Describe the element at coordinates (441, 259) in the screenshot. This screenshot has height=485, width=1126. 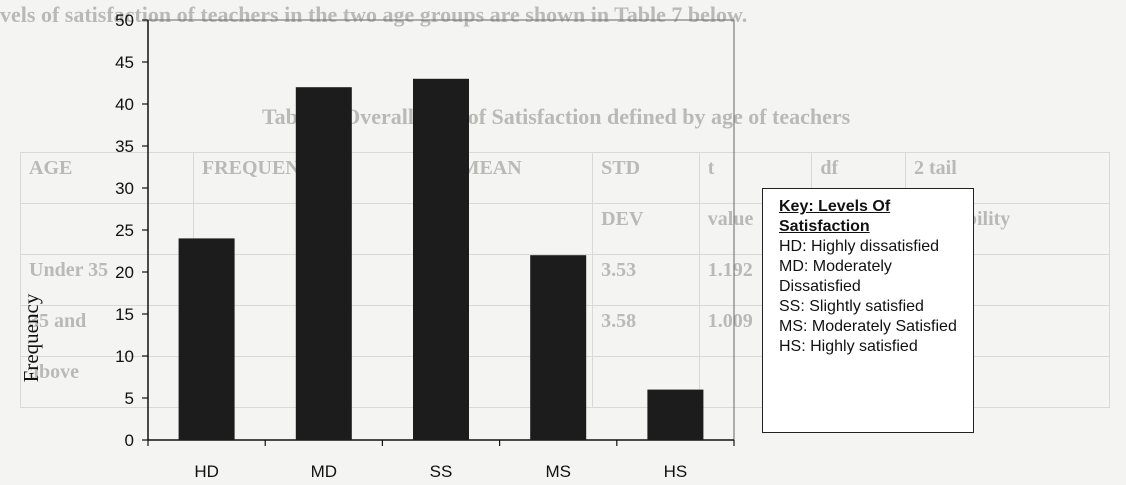
I see `bar-ss` at that location.